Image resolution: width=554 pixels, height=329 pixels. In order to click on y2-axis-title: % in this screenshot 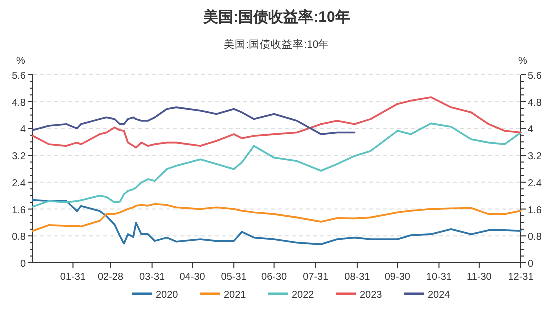, I will do `click(523, 61)`.